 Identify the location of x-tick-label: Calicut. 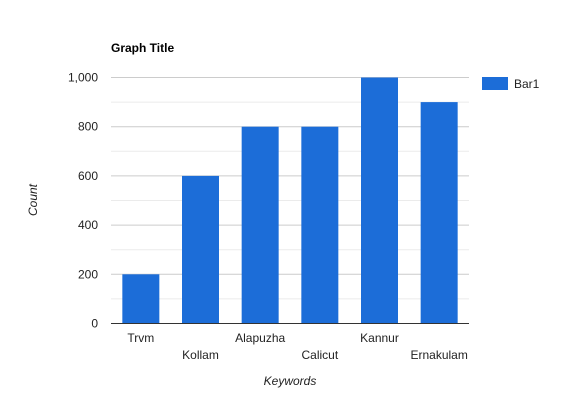
(319, 355).